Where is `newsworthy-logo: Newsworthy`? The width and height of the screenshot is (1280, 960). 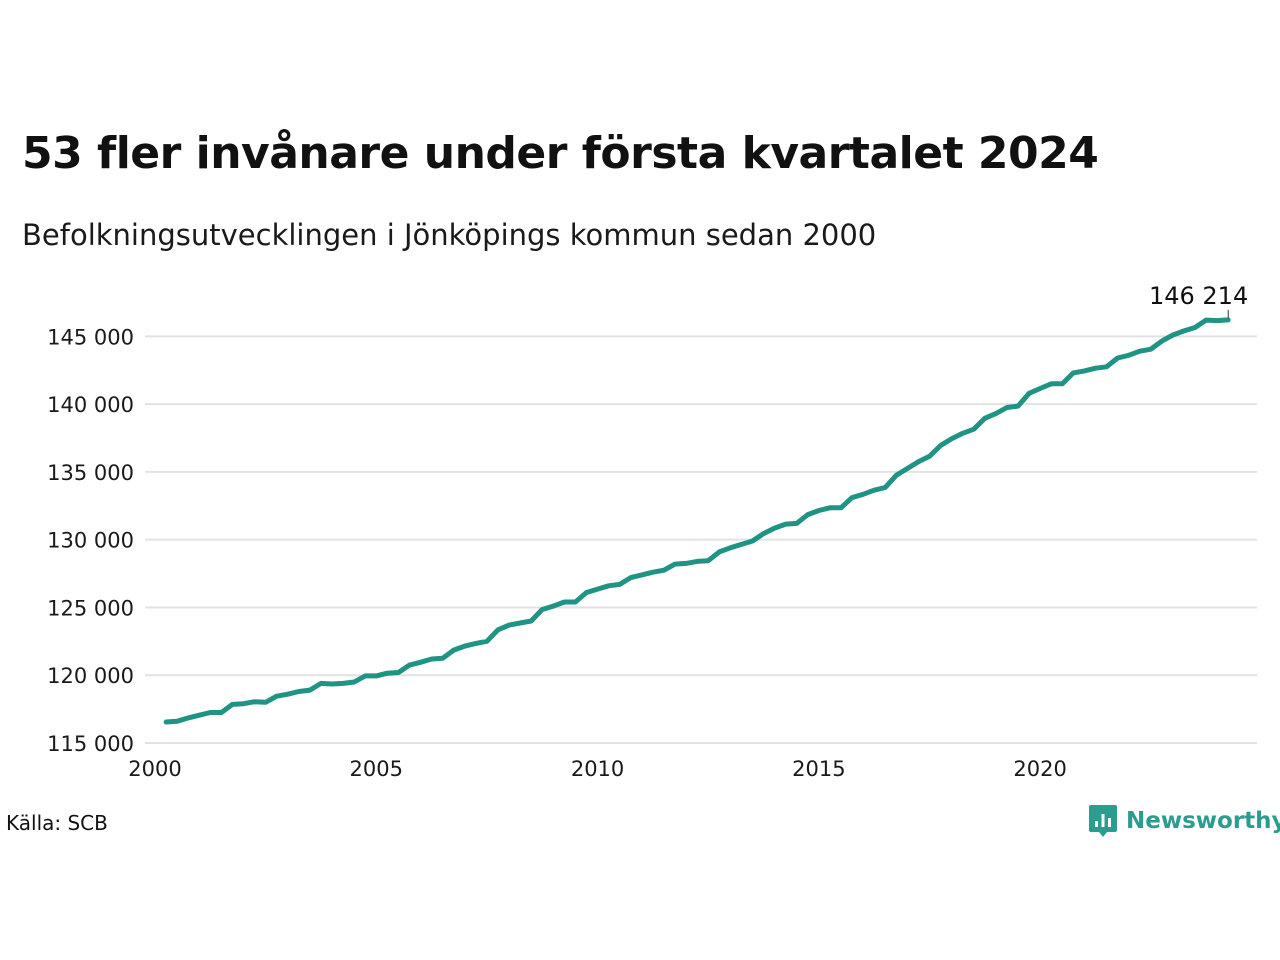 newsworthy-logo: Newsworthy is located at coordinates (1184, 821).